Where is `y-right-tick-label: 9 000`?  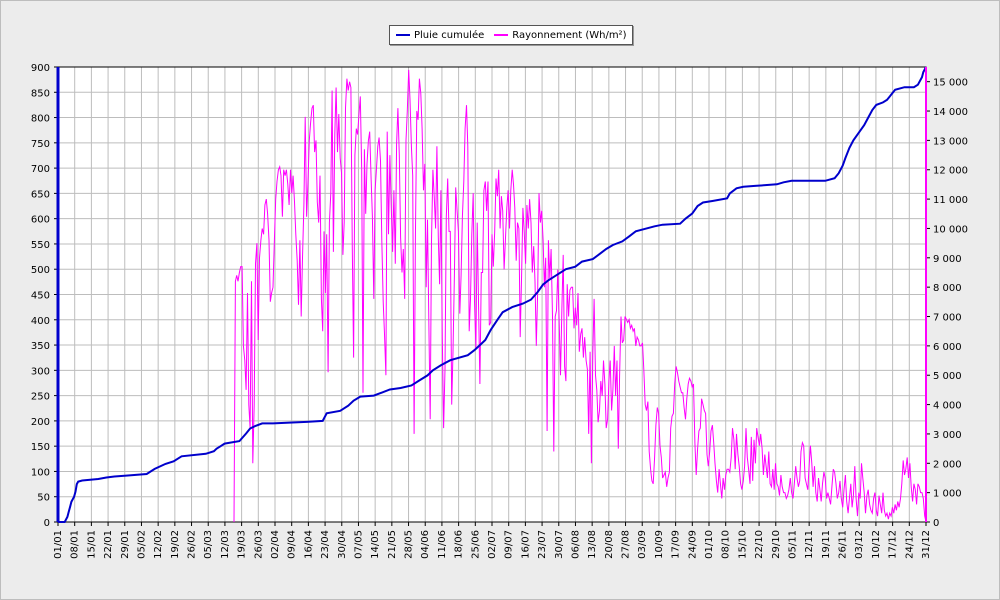
y-right-tick-label: 9 000 is located at coordinates (947, 259).